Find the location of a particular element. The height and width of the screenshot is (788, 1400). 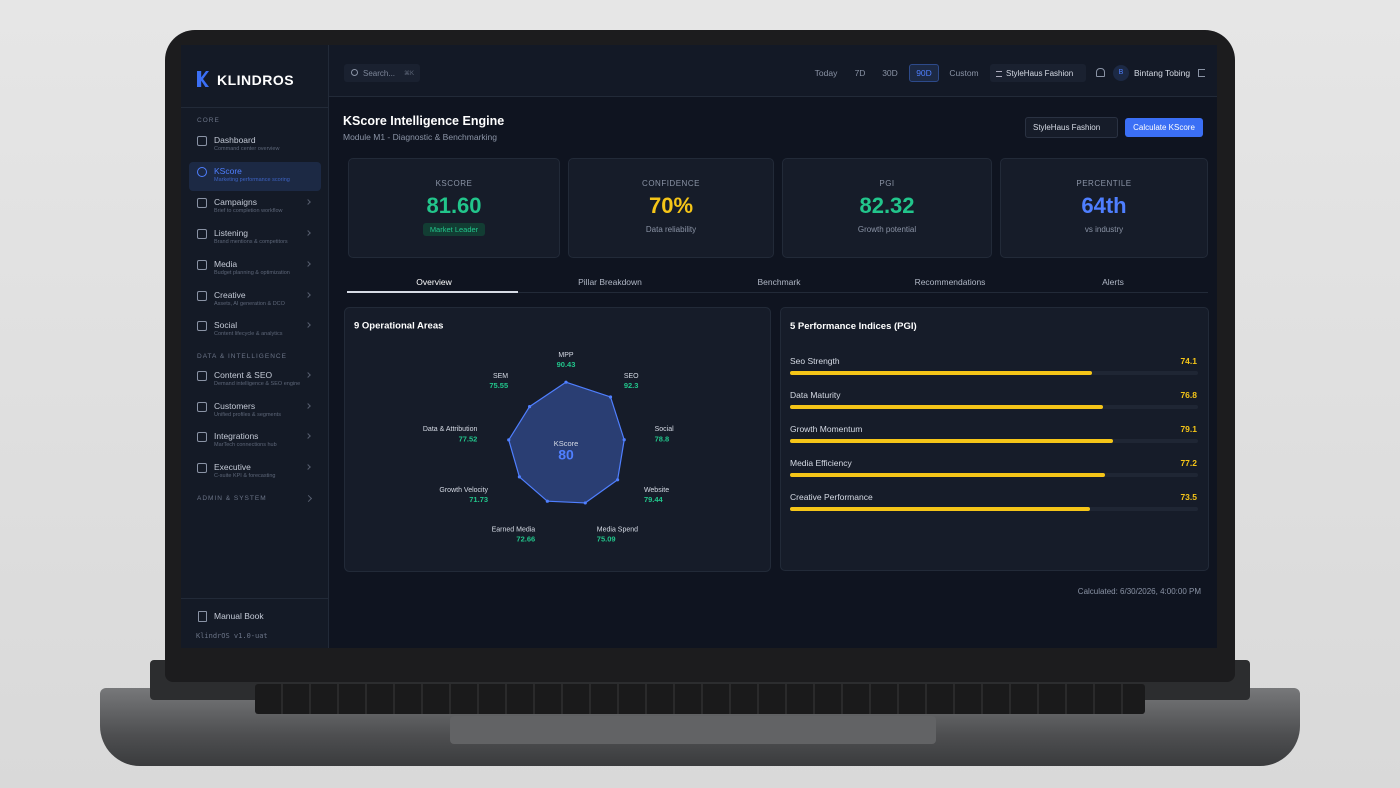

panel is located at coordinates (557, 439).